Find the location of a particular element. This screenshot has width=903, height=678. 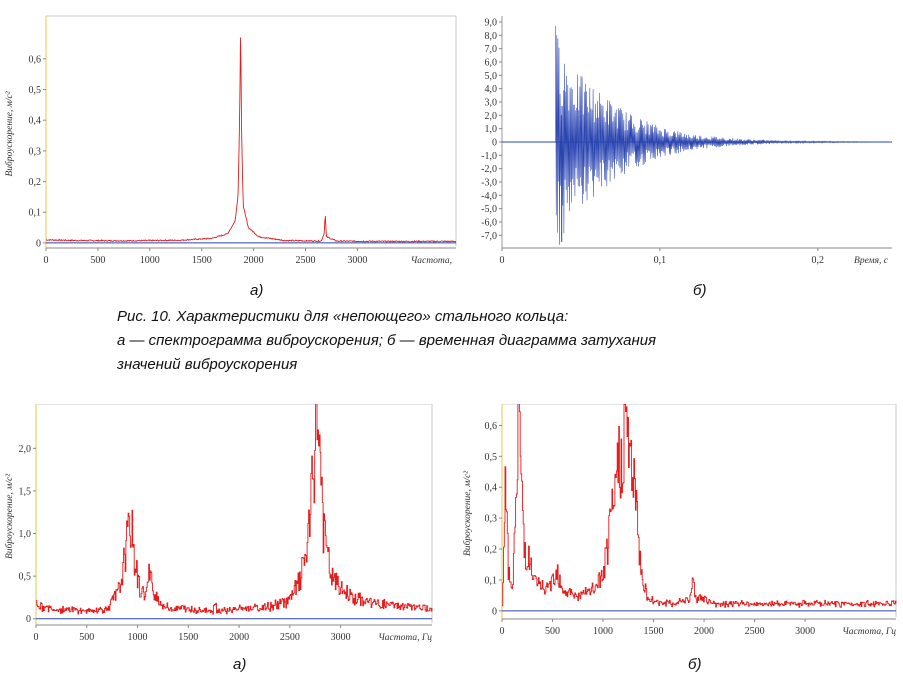

subfig-label-top-b: б) is located at coordinates (700, 290).